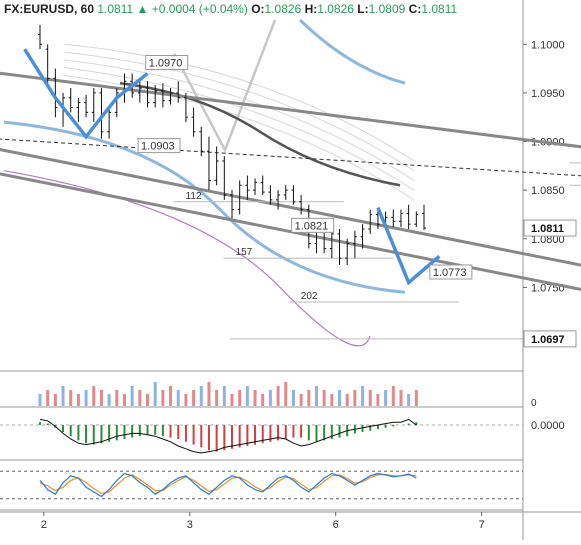 This screenshot has height=545, width=581. What do you see at coordinates (548, 94) in the screenshot?
I see `price-tick-label: 1.0950` at bounding box center [548, 94].